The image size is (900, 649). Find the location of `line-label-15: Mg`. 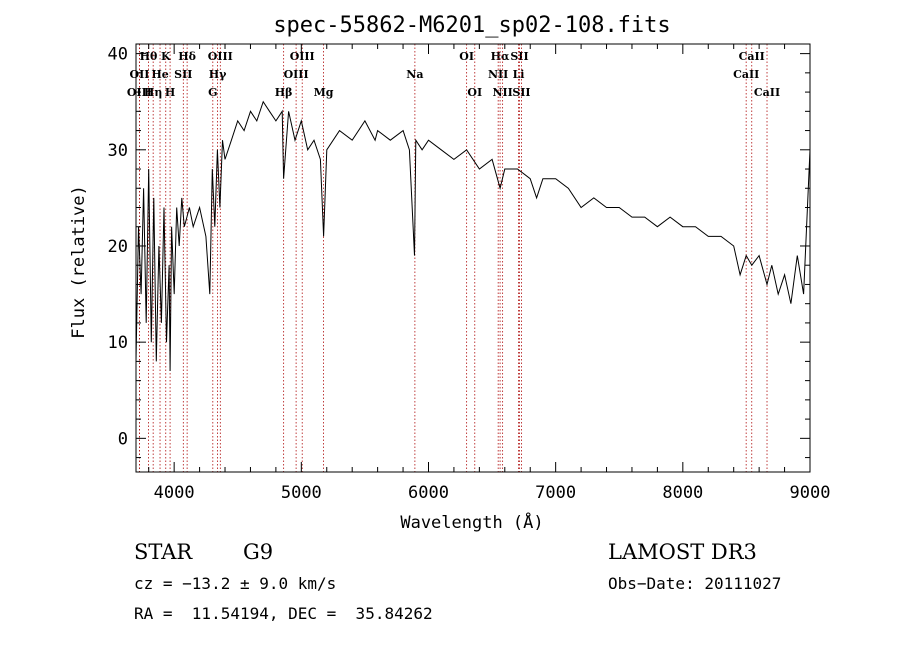

line-label-15: Mg is located at coordinates (324, 92).